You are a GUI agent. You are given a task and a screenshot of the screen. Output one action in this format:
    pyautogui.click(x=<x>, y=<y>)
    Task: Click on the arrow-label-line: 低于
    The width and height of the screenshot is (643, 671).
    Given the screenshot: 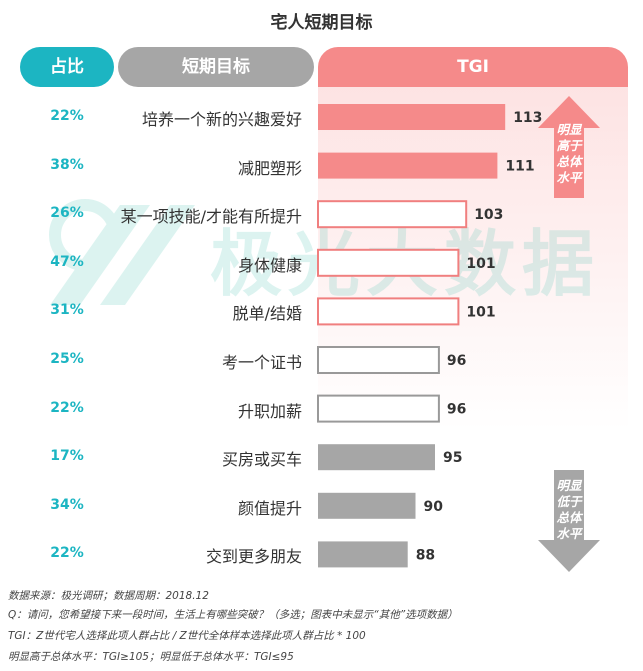 What is the action you would take?
    pyautogui.click(x=569, y=501)
    